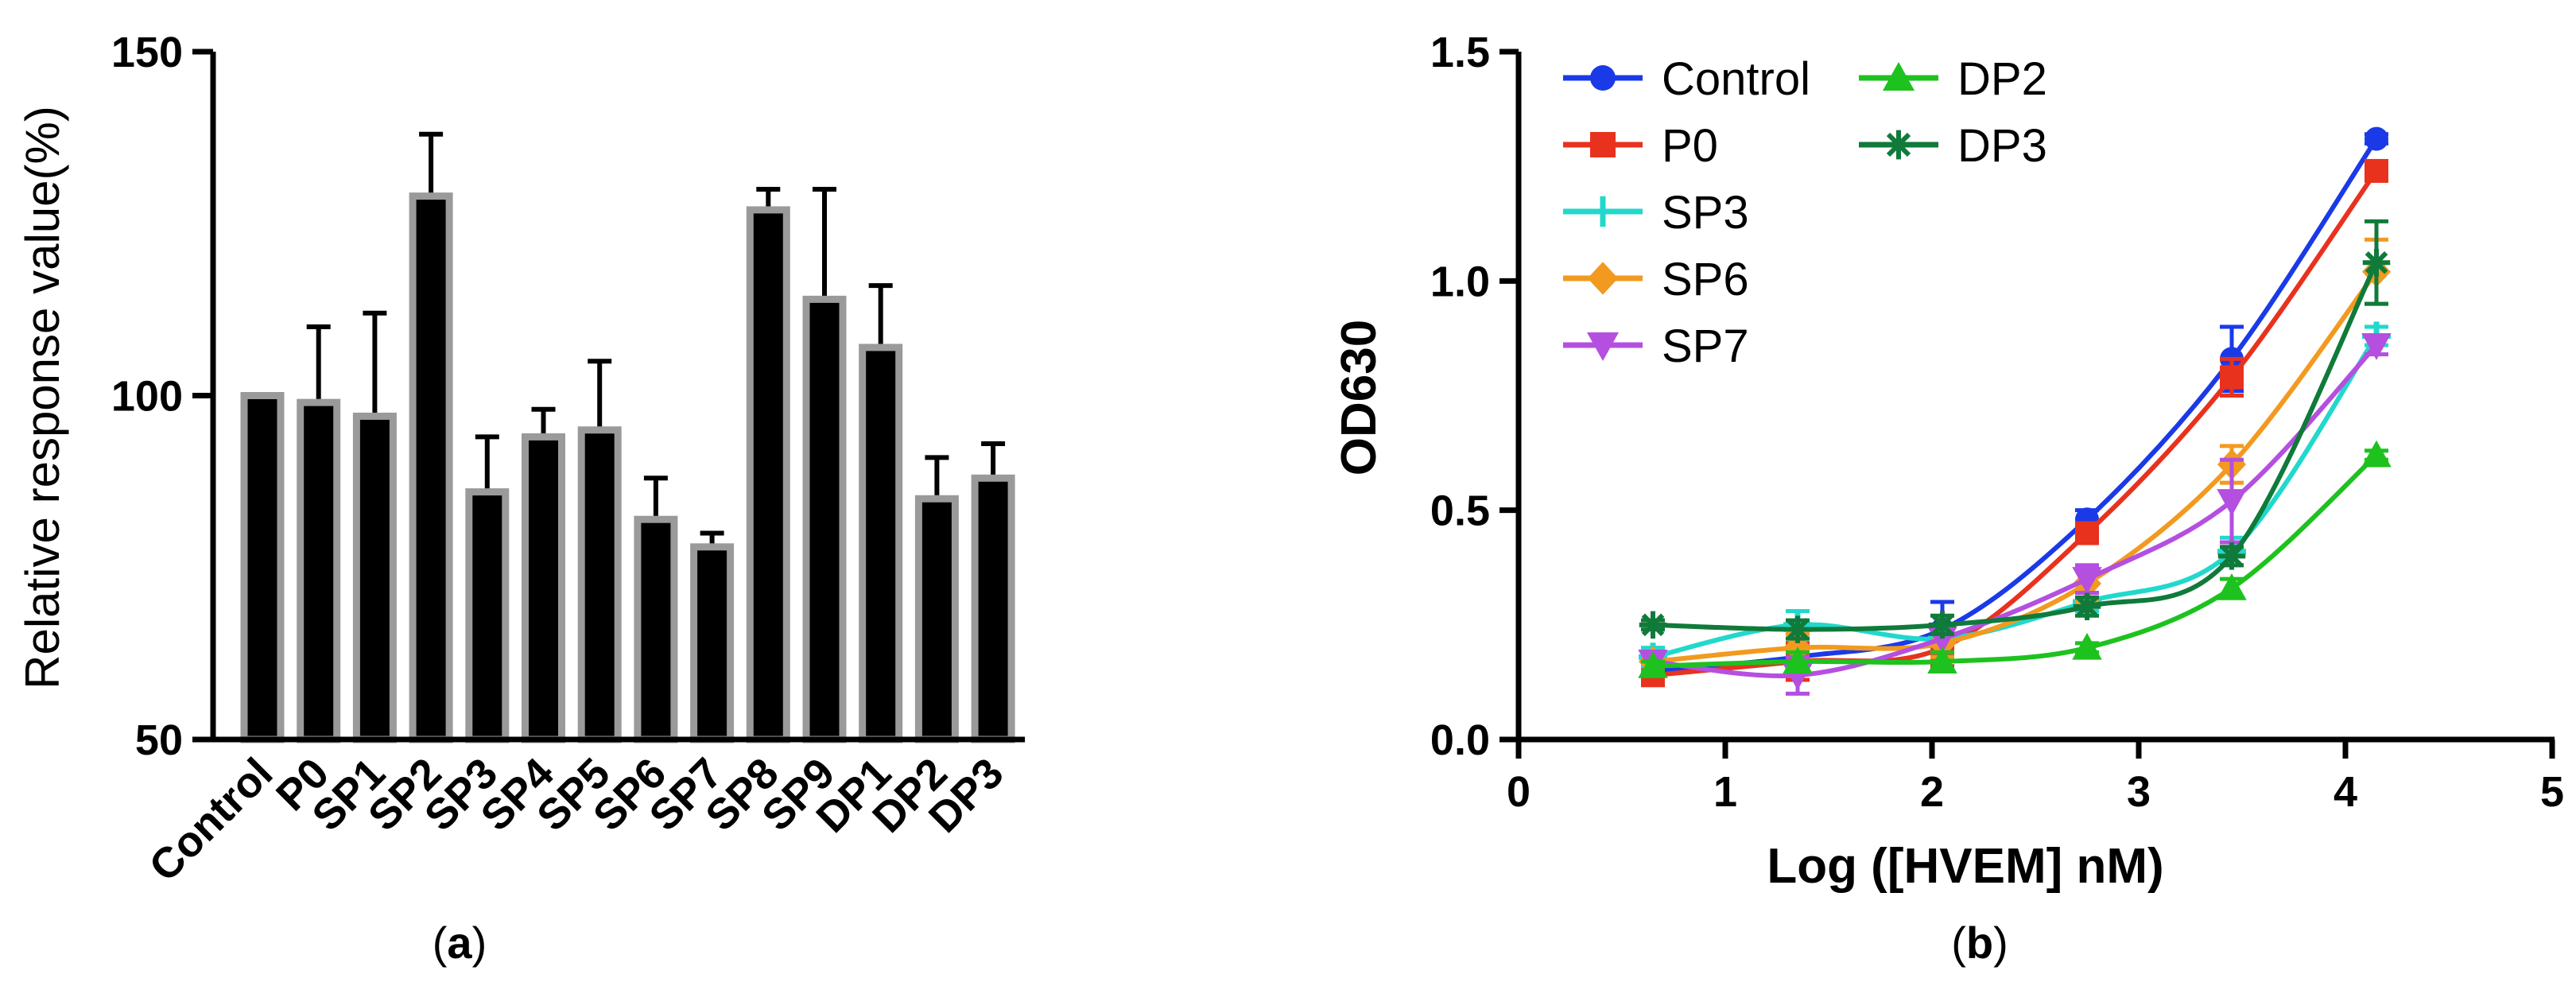  I want to click on line-chart-x-axis-title: Log ([HVEM] nM), so click(1965, 866).